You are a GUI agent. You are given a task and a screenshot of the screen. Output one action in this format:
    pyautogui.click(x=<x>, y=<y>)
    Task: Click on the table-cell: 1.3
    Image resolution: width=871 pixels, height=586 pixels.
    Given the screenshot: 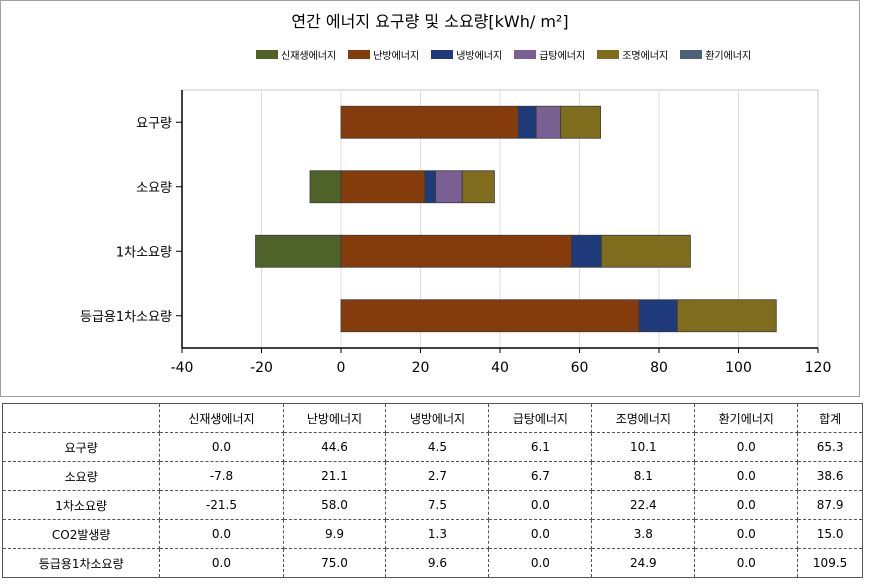 What is the action you would take?
    pyautogui.click(x=437, y=534)
    